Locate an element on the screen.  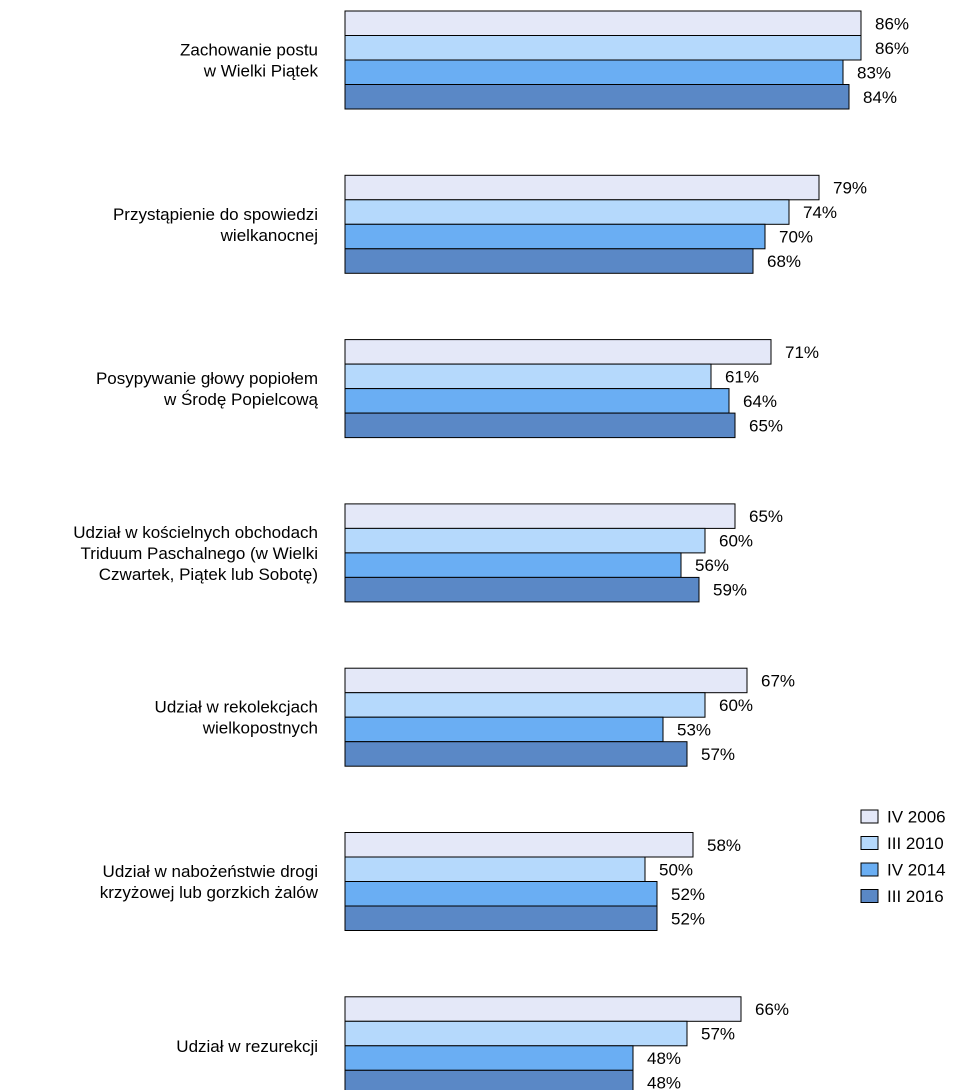
category-label-2-line-2: wielkanocnej is located at coordinates (269, 235).